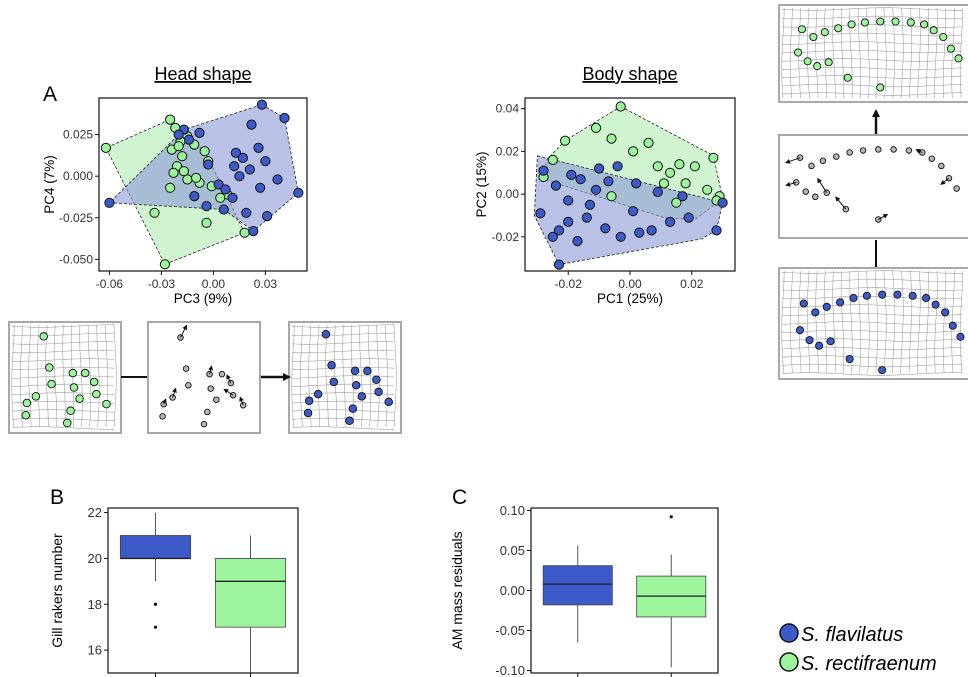 This screenshot has width=968, height=677. I want to click on y-tick-label: -0.02, so click(506, 237).